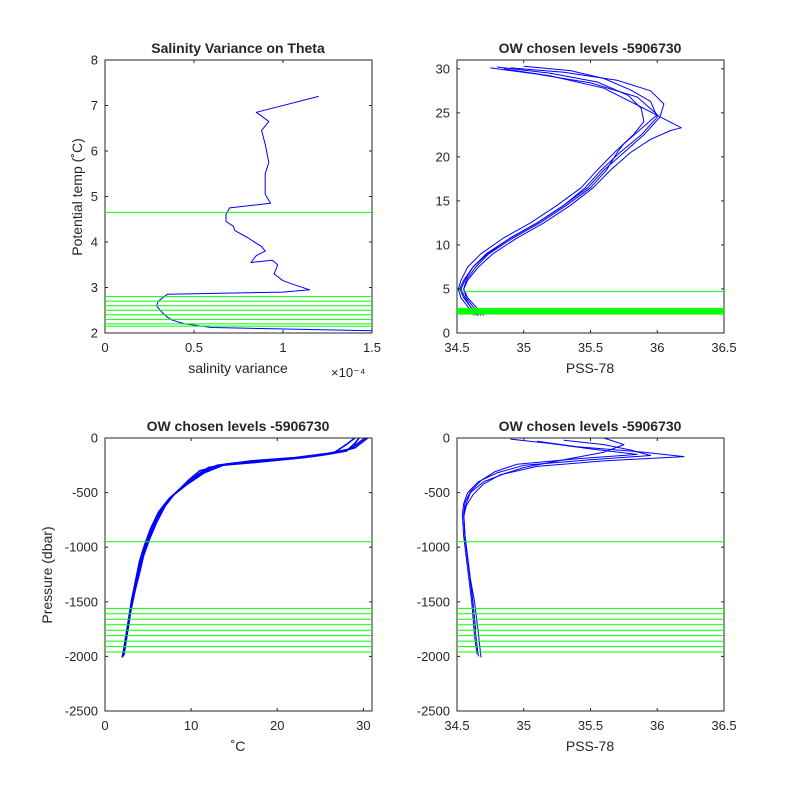 Image resolution: width=800 pixels, height=800 pixels. I want to click on y-tick-label: 6, so click(94, 151).